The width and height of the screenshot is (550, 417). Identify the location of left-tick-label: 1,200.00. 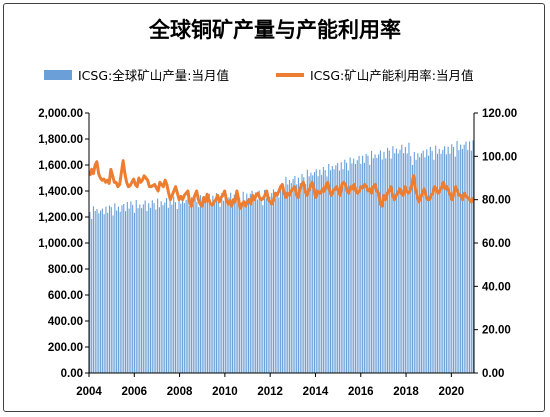
(60, 218).